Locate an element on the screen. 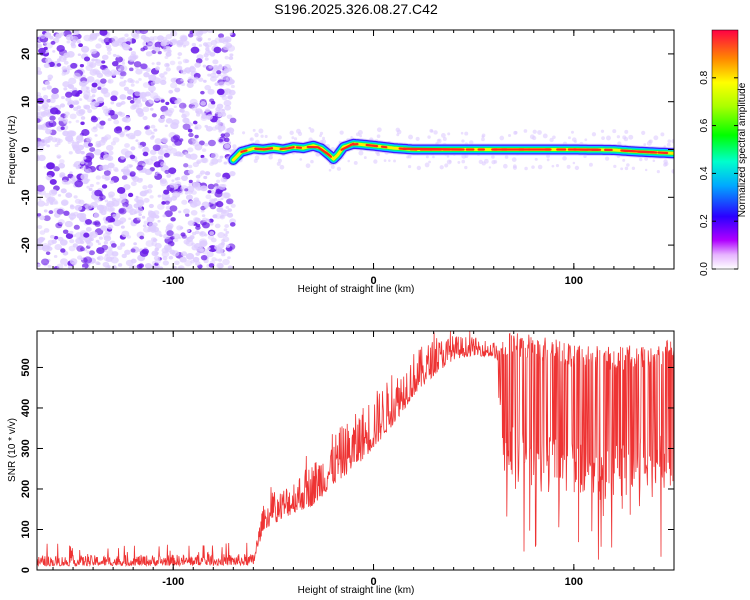  snr-ylabel: SNR (10 * v/v) is located at coordinates (12, 450).